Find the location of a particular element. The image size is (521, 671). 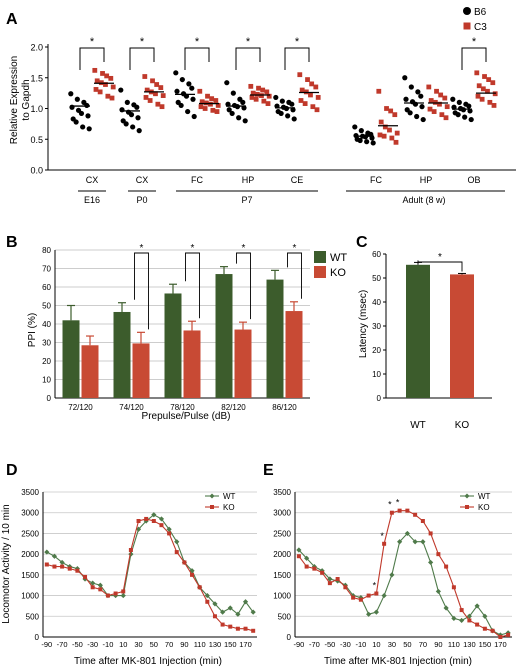

legend-wt-label: WT is located at coordinates (484, 496).